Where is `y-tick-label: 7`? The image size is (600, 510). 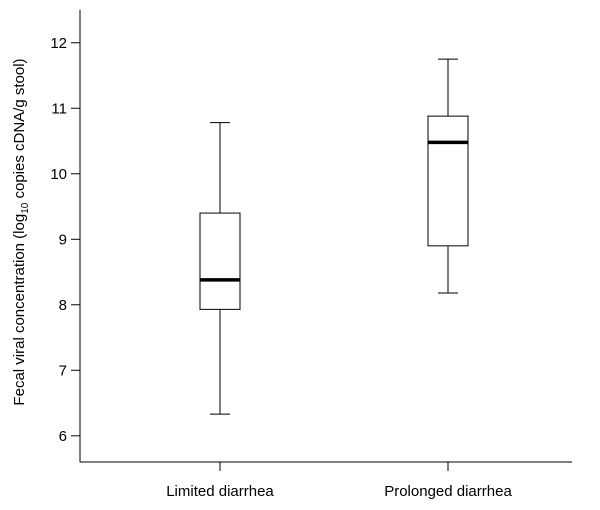 y-tick-label: 7 is located at coordinates (63, 370).